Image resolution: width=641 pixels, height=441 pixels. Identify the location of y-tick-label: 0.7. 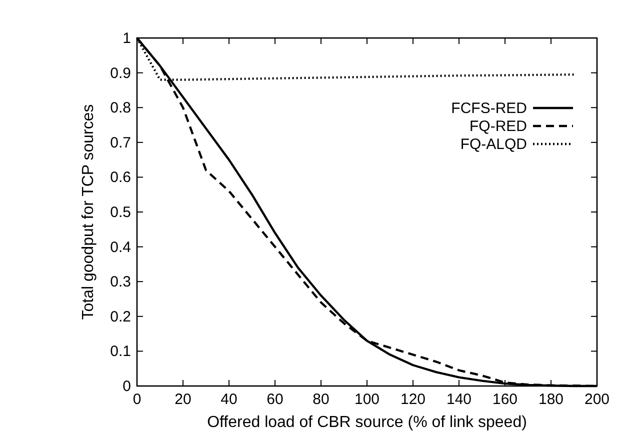
(120, 143).